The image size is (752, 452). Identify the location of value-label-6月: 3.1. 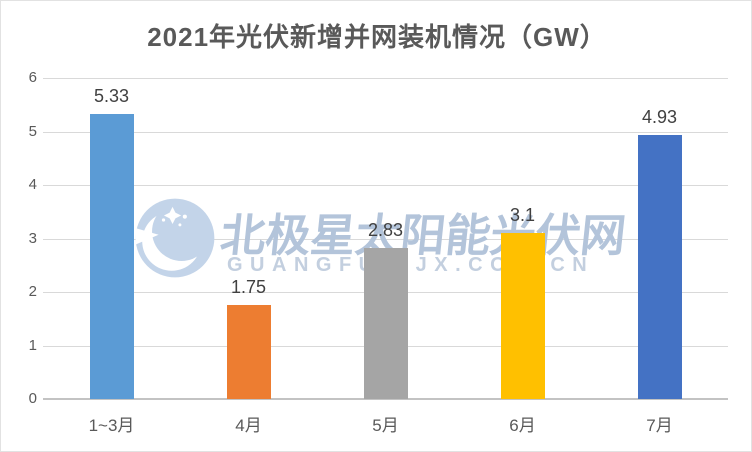
(522, 215).